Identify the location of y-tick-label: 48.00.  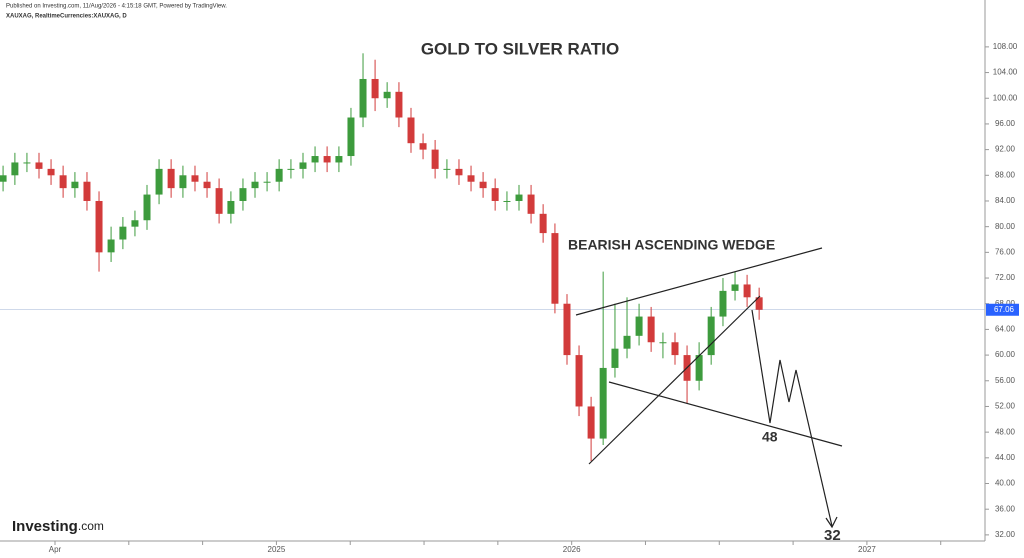
(1005, 431).